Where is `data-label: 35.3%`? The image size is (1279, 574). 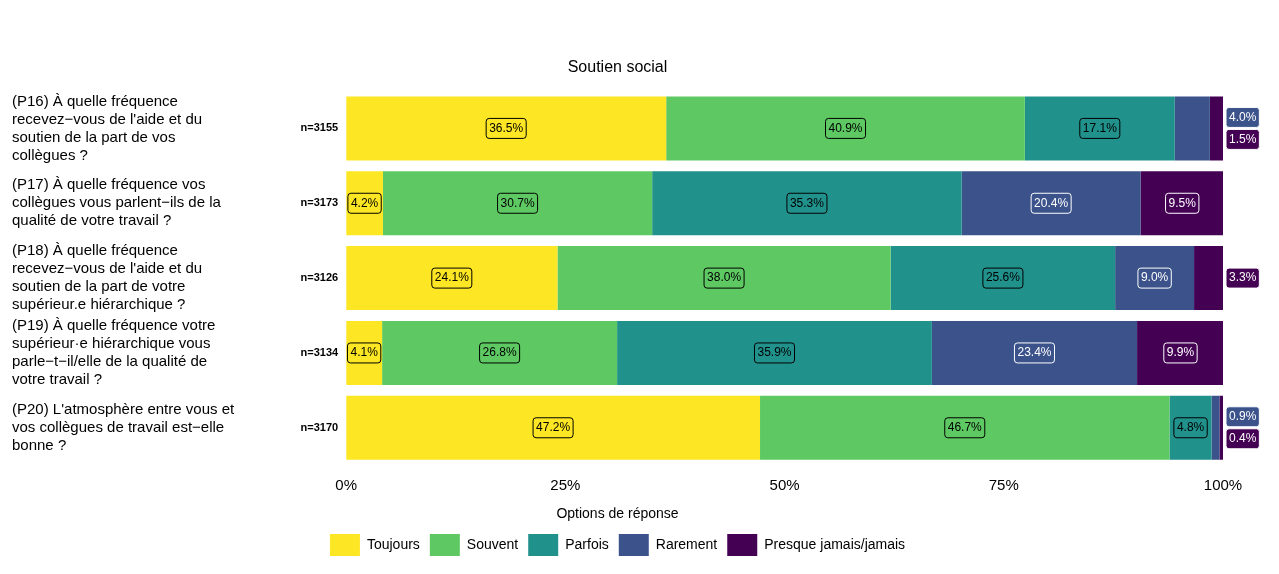
data-label: 35.3% is located at coordinates (807, 202).